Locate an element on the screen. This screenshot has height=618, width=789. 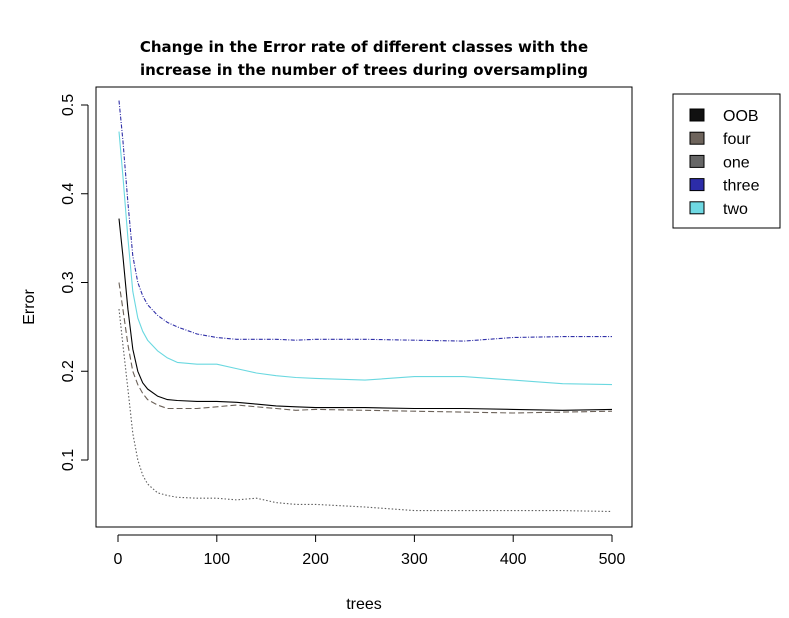
legend: OOB four one three two is located at coordinates (726, 161).